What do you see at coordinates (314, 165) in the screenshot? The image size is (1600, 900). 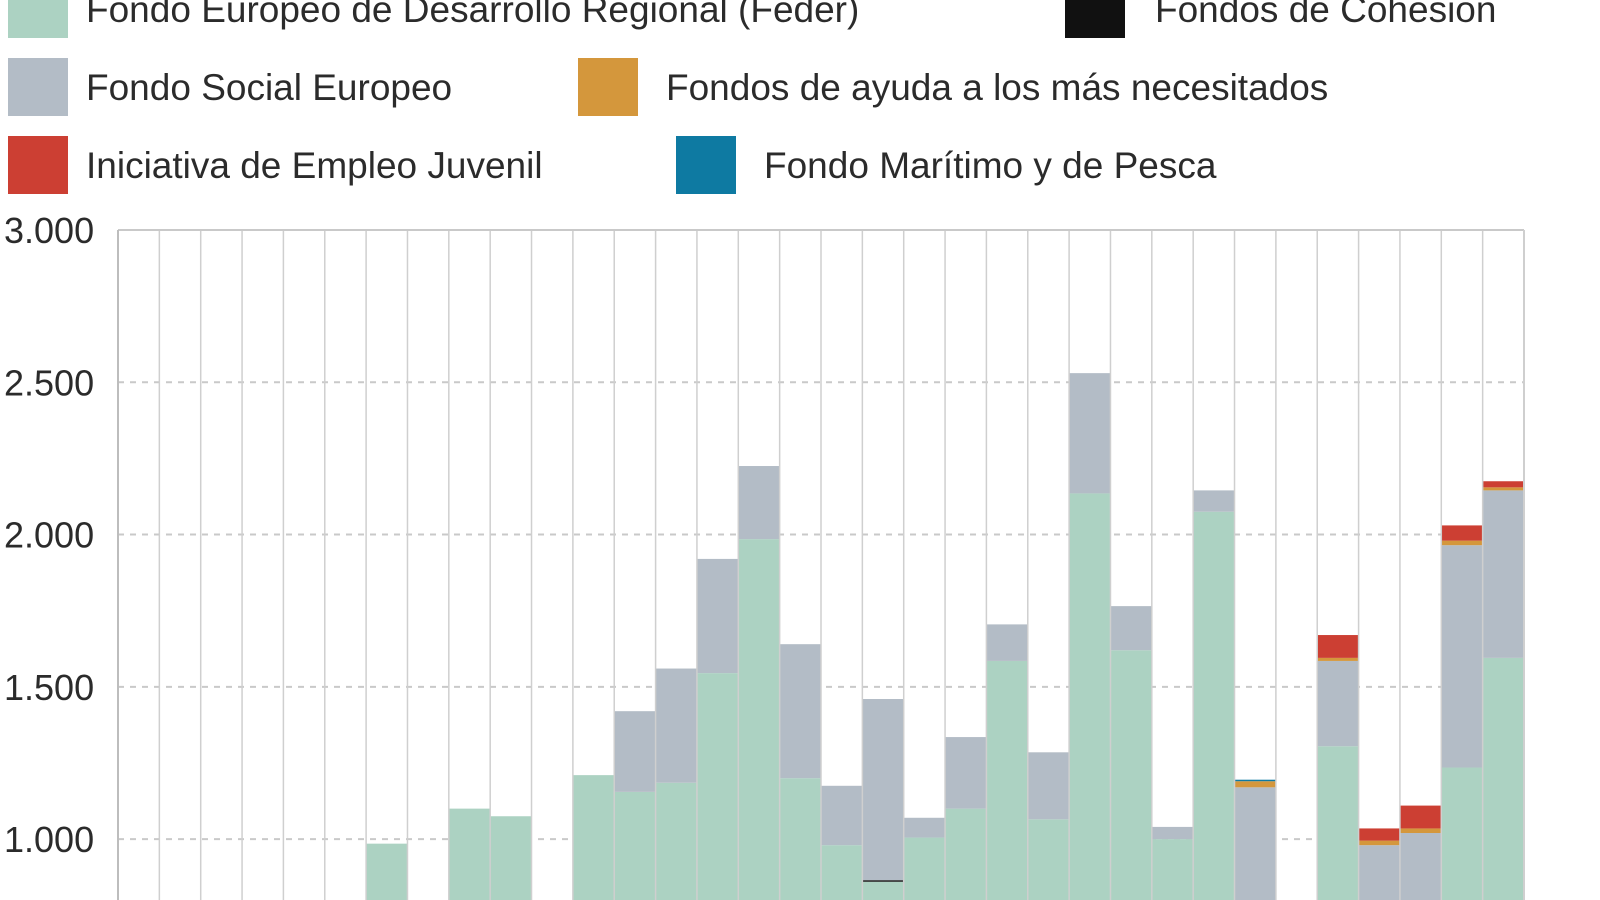 I see `legend-label: Iniciativa de Empleo Juvenil` at bounding box center [314, 165].